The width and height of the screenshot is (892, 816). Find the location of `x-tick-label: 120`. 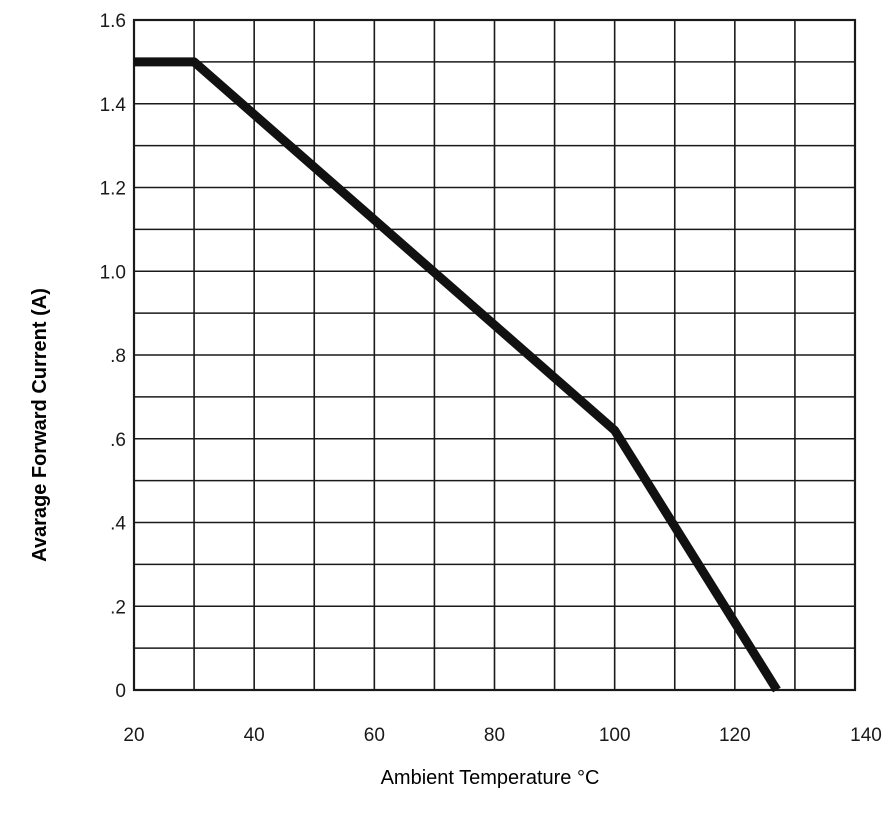

x-tick-label: 120 is located at coordinates (735, 735).